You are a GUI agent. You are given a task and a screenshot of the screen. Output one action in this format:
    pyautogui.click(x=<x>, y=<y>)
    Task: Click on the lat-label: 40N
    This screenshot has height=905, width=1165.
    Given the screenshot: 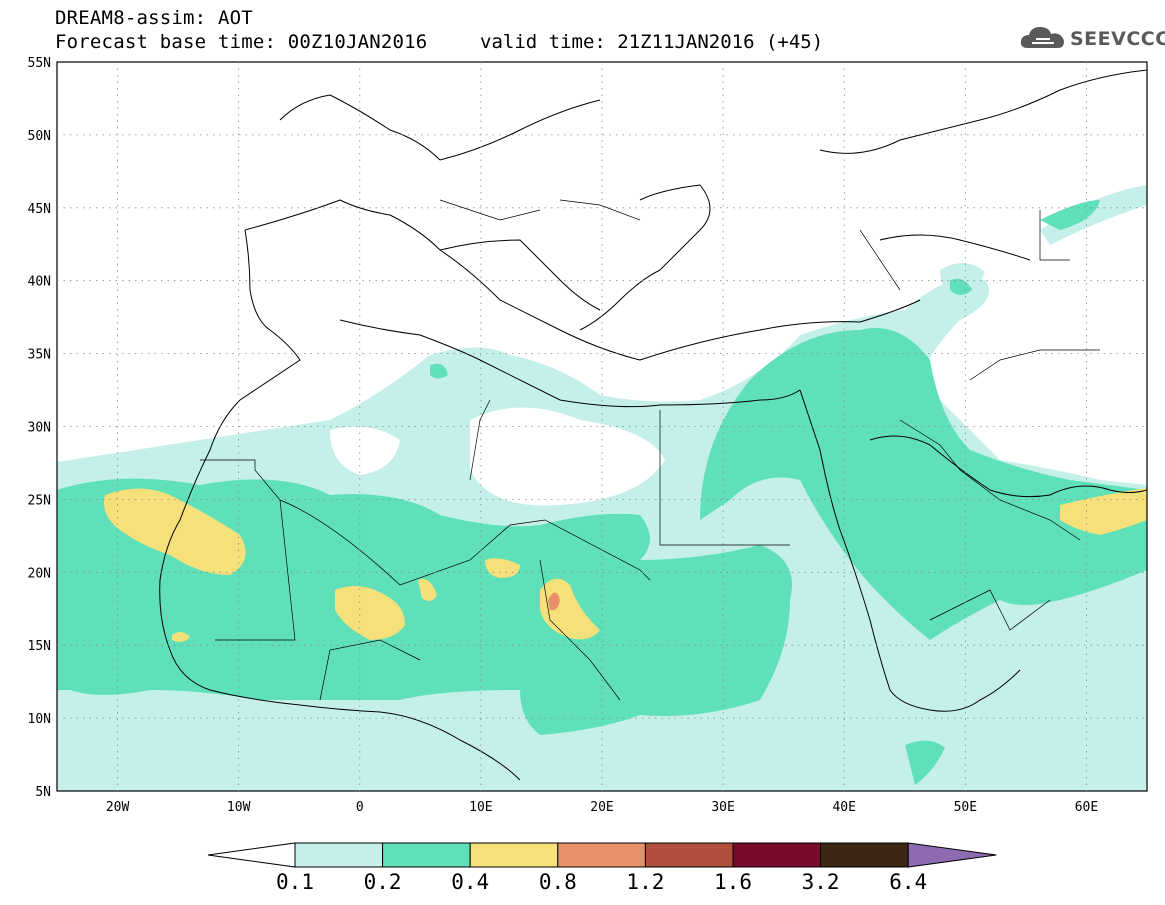 What is the action you would take?
    pyautogui.click(x=39, y=282)
    